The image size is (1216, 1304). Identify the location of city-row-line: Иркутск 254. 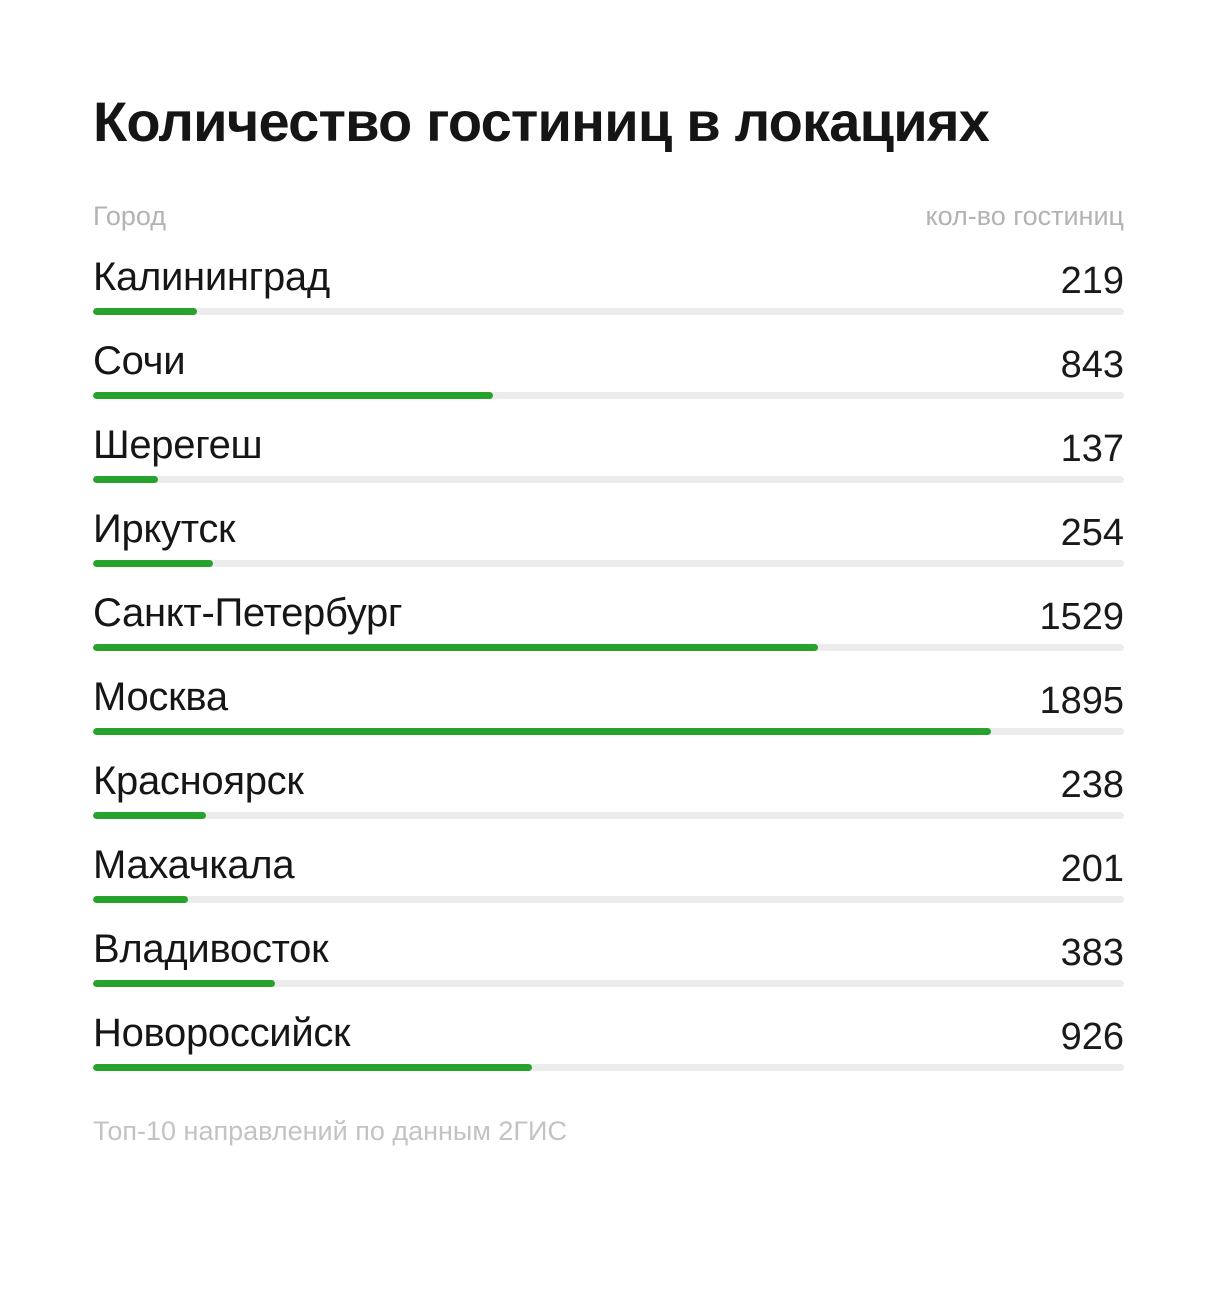
(608, 530).